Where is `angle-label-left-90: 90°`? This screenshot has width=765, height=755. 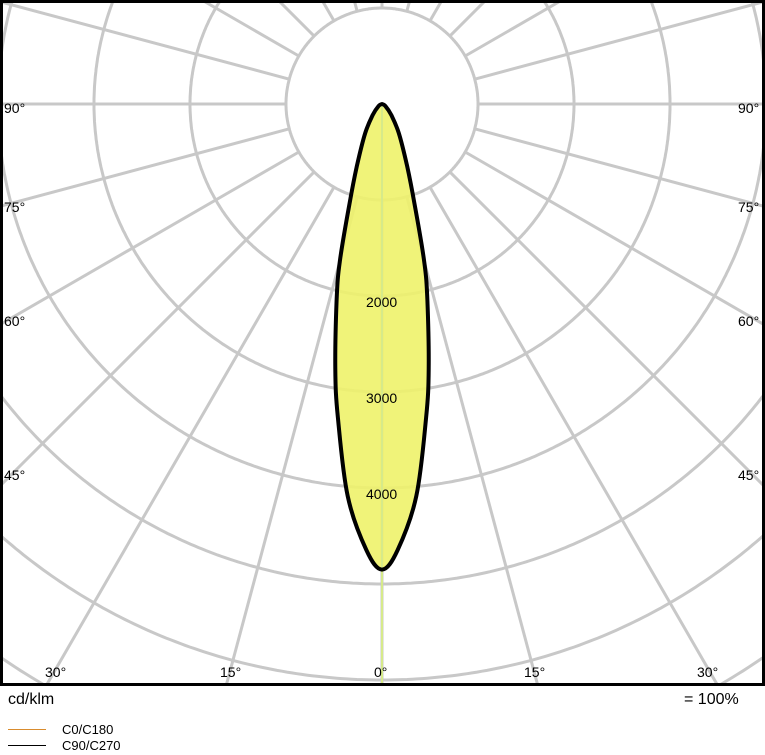
angle-label-left-90: 90° is located at coordinates (15, 108).